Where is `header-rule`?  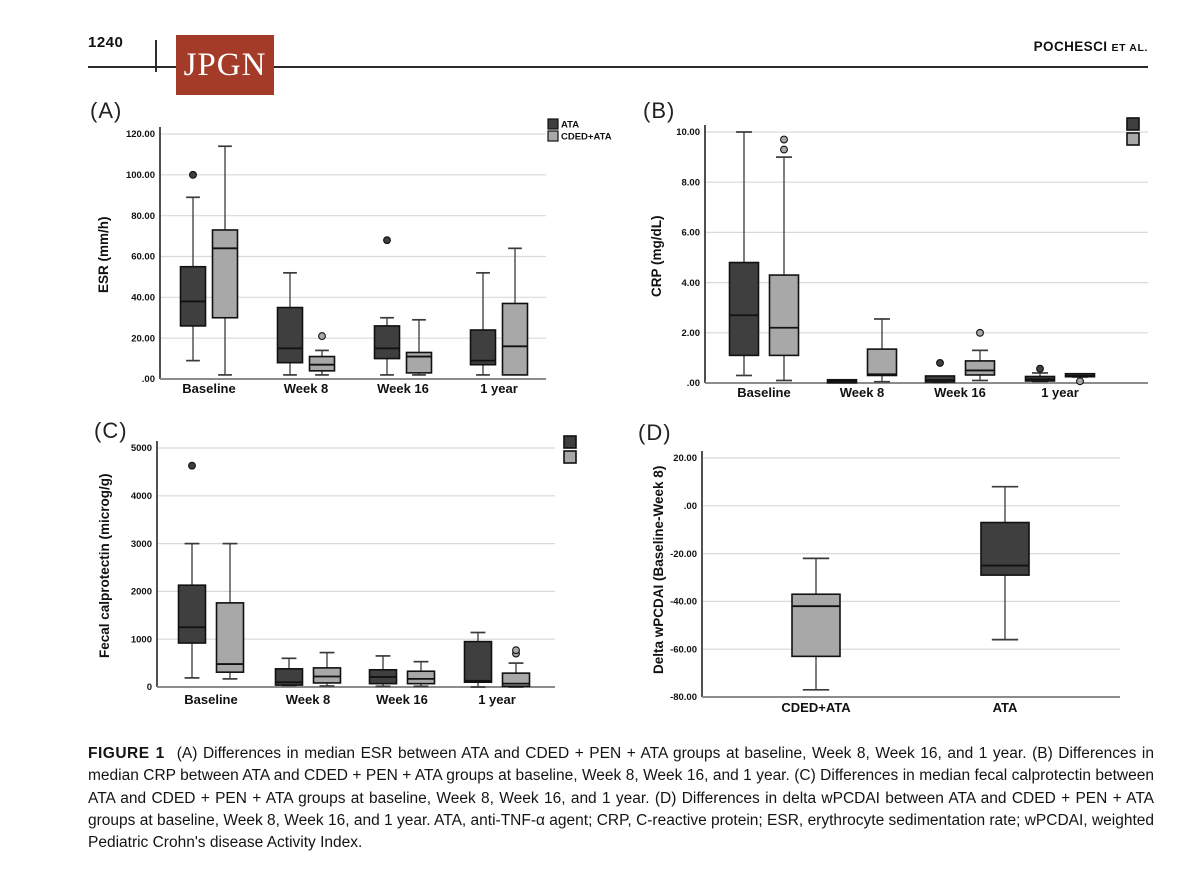 header-rule is located at coordinates (618, 67).